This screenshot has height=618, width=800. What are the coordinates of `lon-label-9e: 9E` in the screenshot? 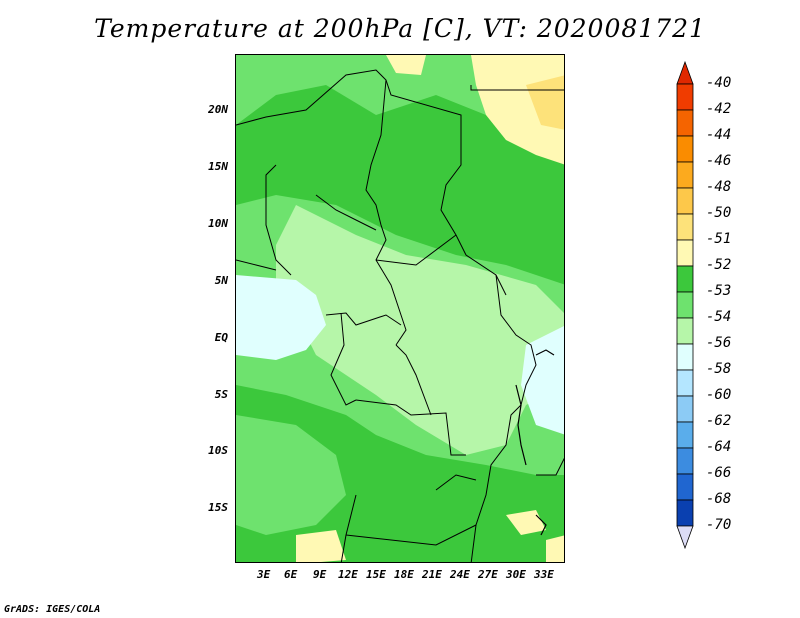 It's located at (320, 574).